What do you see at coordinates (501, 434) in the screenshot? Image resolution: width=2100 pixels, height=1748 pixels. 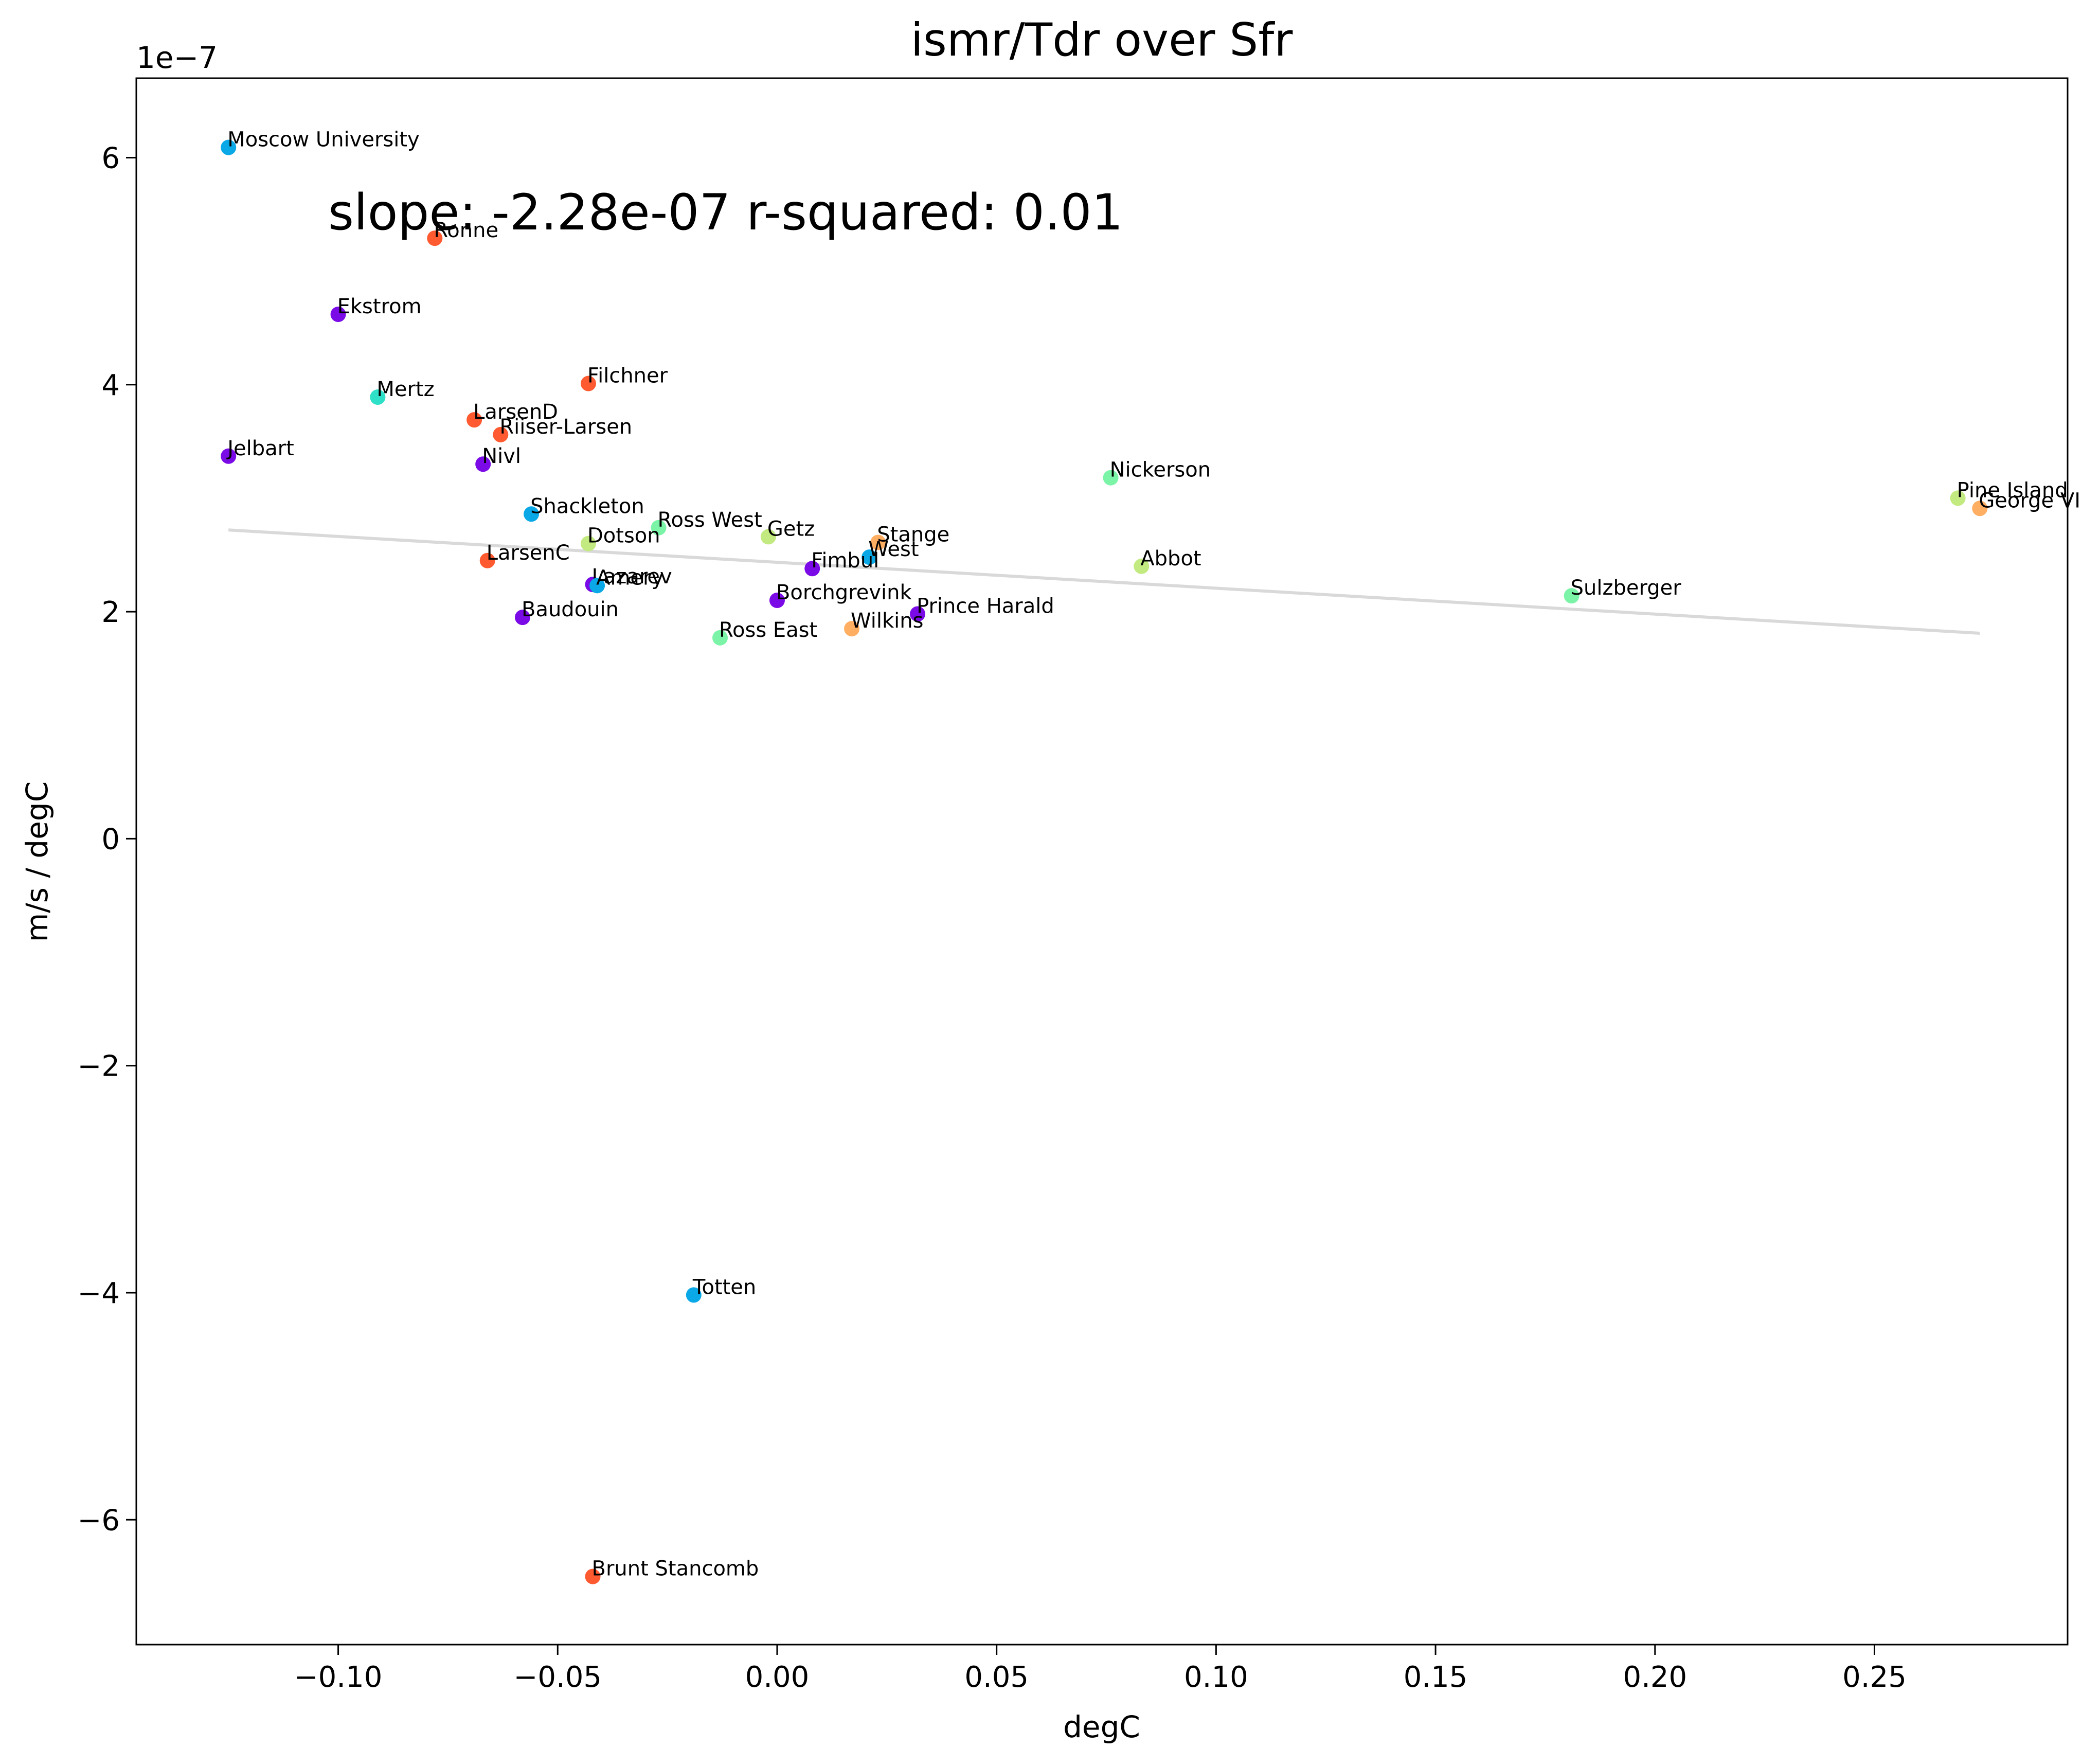 I see `point-riiser-larsen` at bounding box center [501, 434].